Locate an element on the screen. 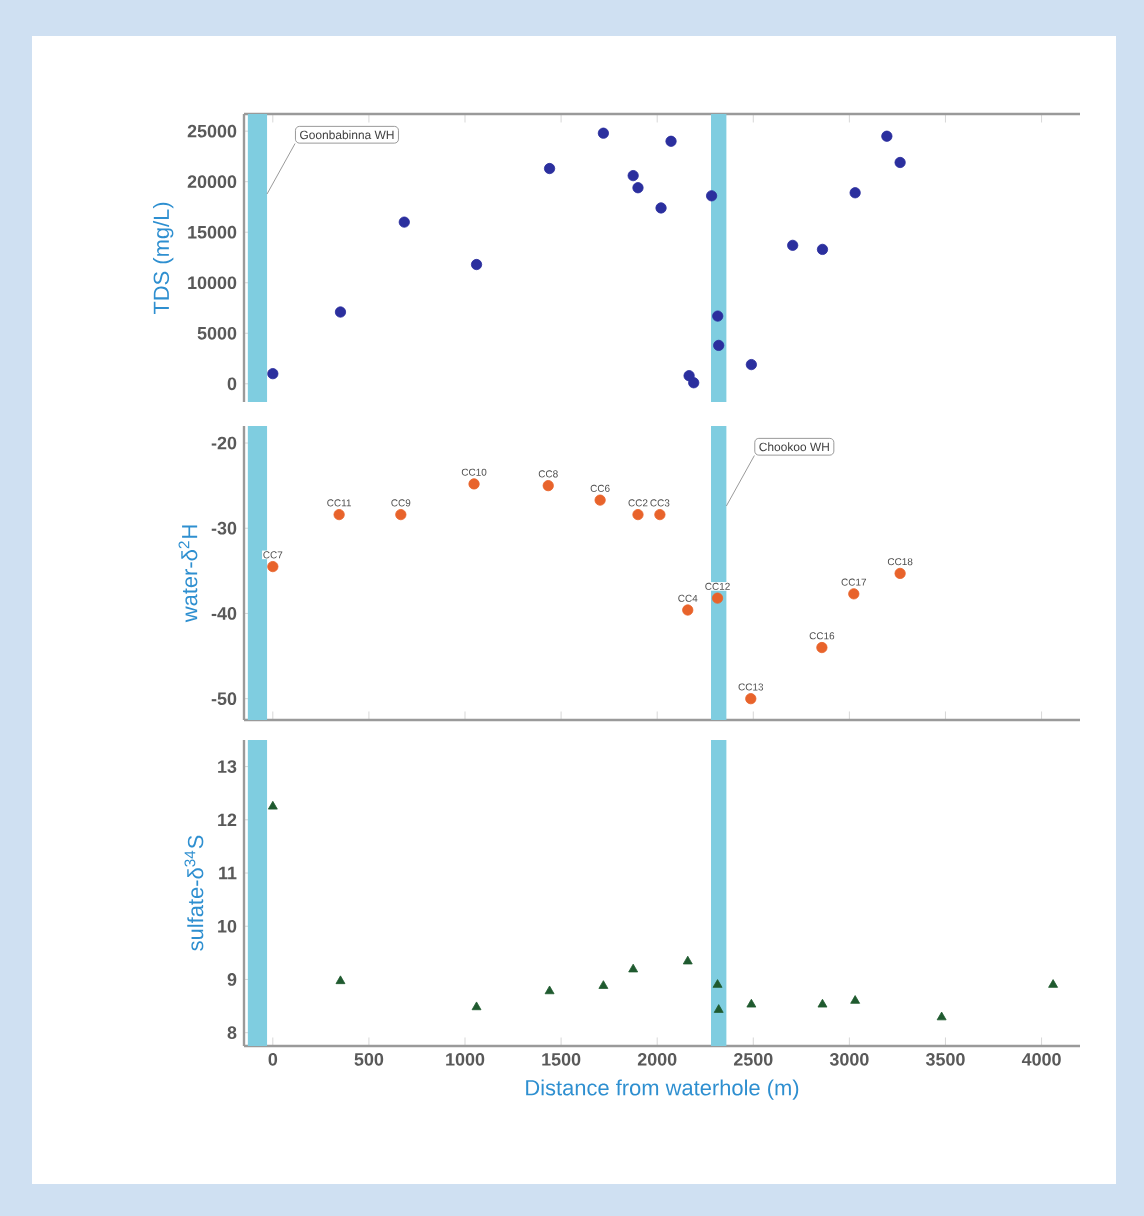  y-tick-label: 13 is located at coordinates (227, 766).